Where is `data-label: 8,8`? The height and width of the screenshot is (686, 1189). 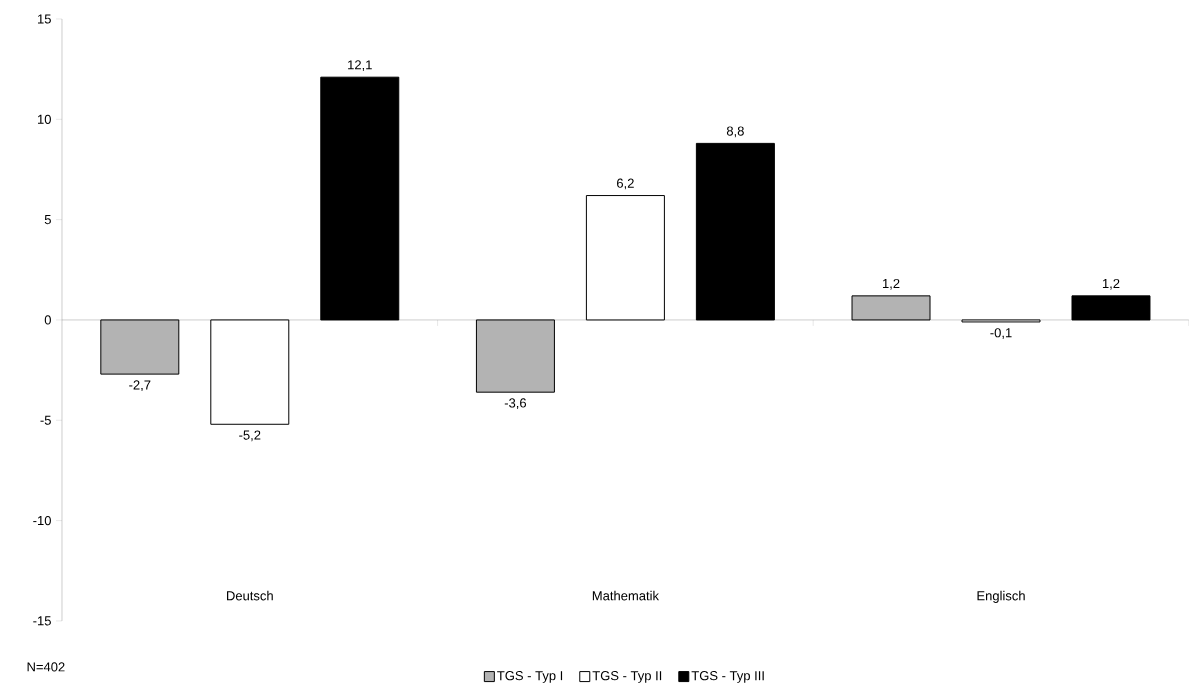 data-label: 8,8 is located at coordinates (735, 132).